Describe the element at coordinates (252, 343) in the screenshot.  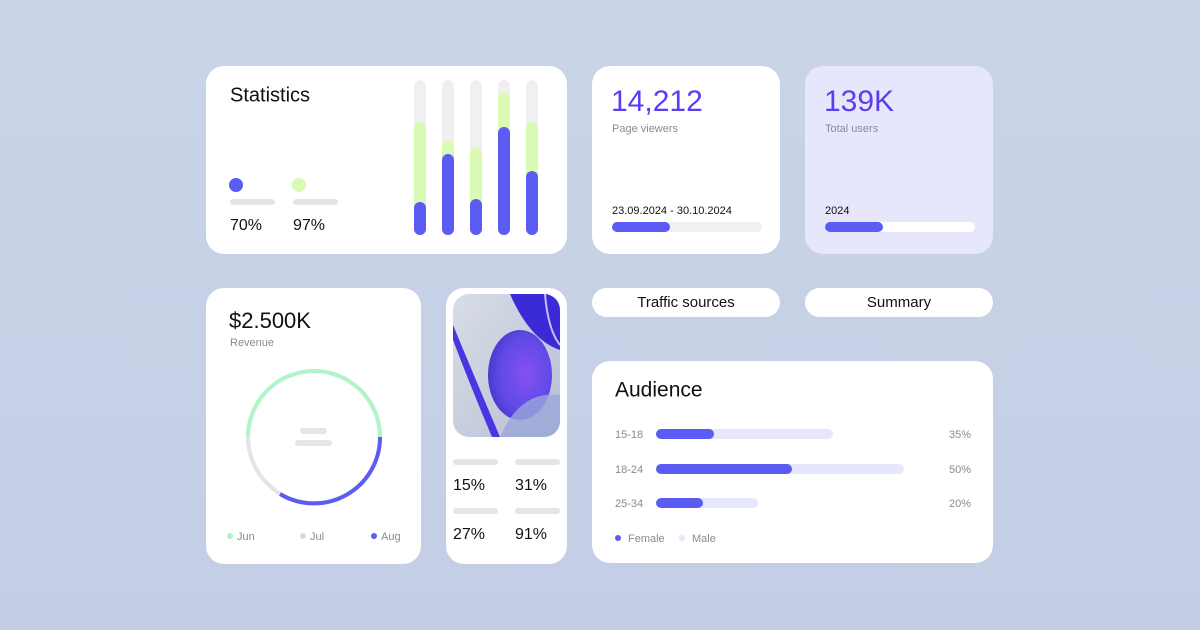
I see `revenue-label: Revenue` at that location.